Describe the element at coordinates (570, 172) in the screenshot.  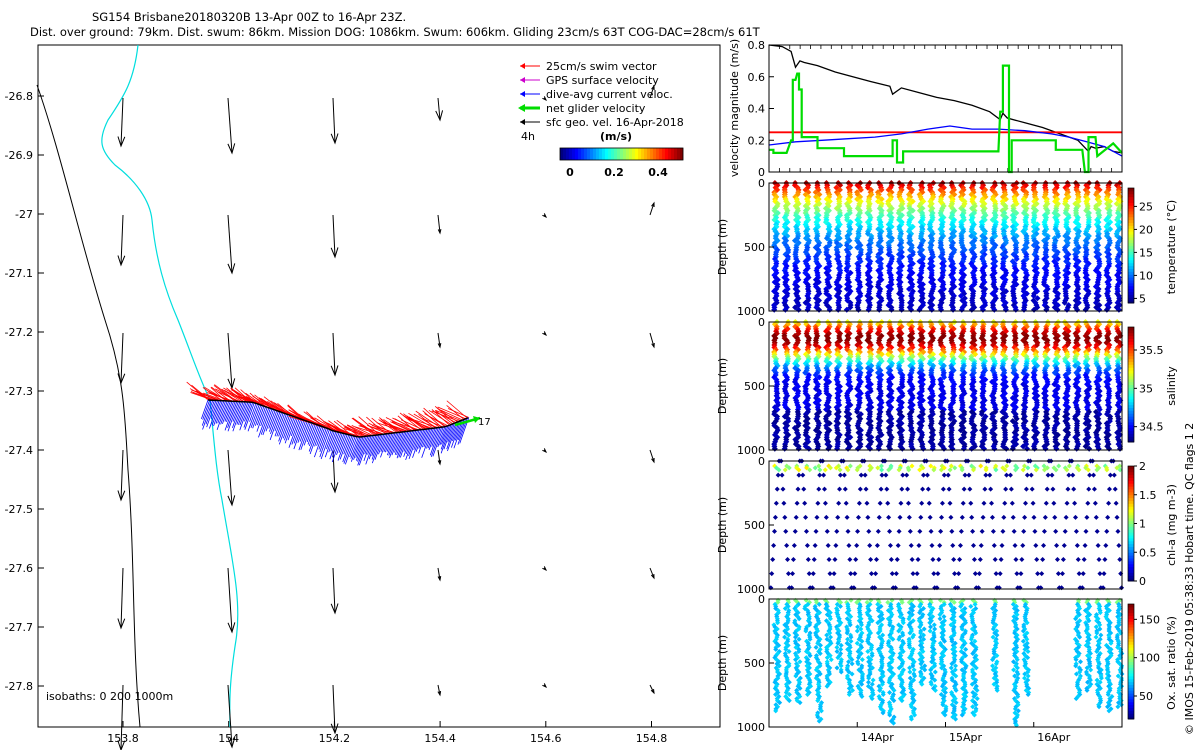
I see `map-cbar-tick-0: 0` at that location.